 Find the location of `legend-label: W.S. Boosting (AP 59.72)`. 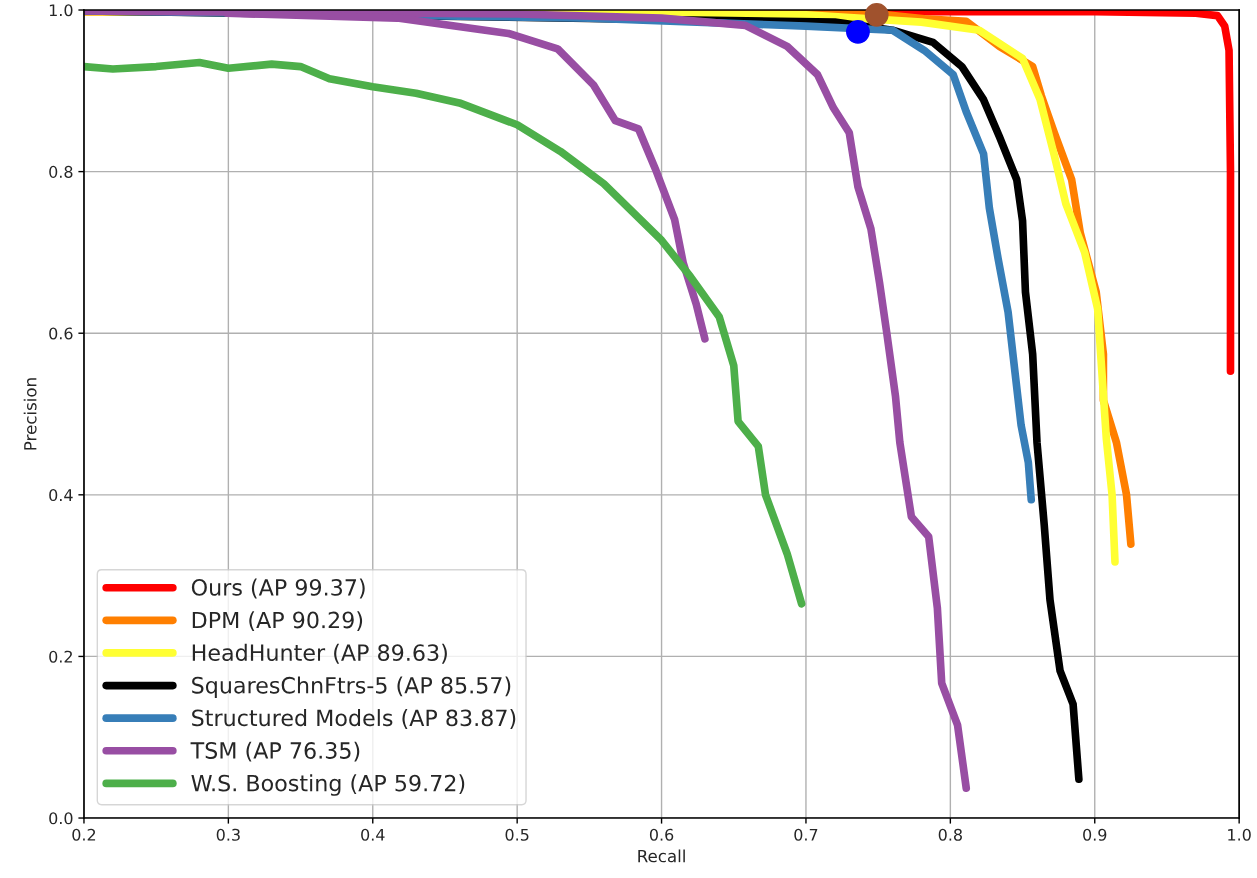

legend-label: W.S. Boosting (AP 59.72) is located at coordinates (328, 785).